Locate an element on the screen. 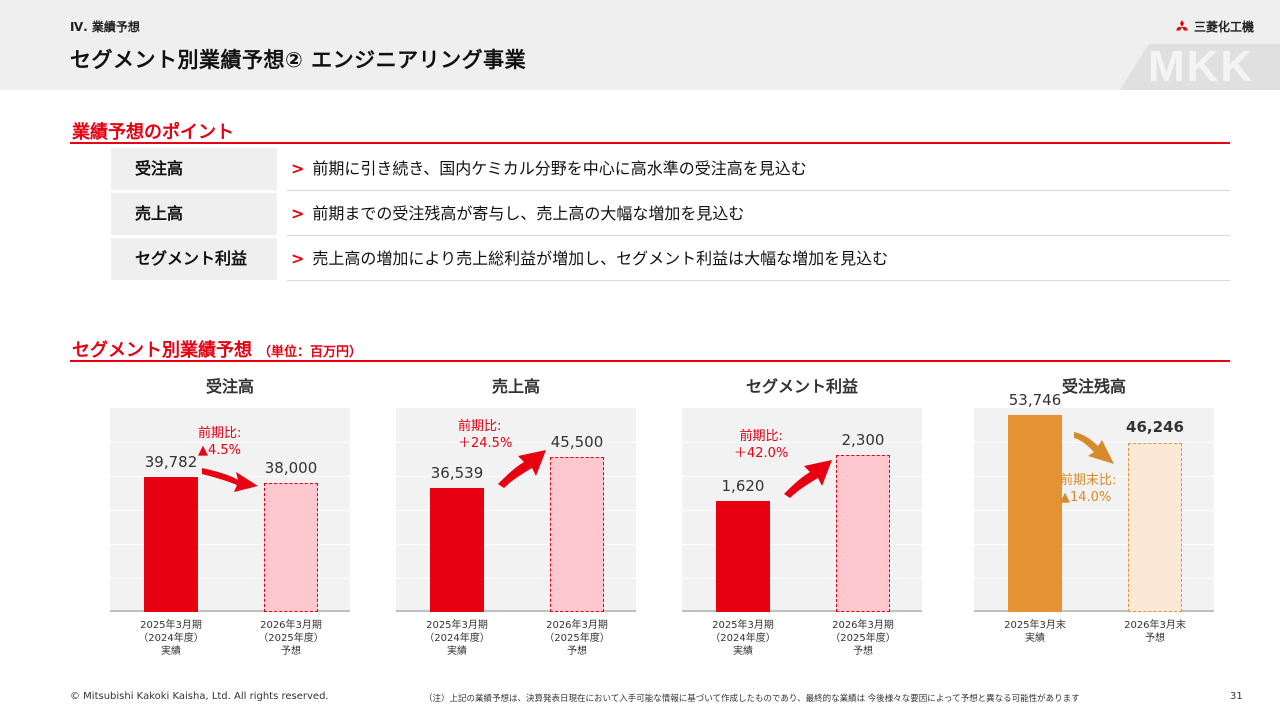  point-description: > 前期に引き続き、国内ケミカル分野を中心に高水準の受注高を見込む is located at coordinates (758, 169).